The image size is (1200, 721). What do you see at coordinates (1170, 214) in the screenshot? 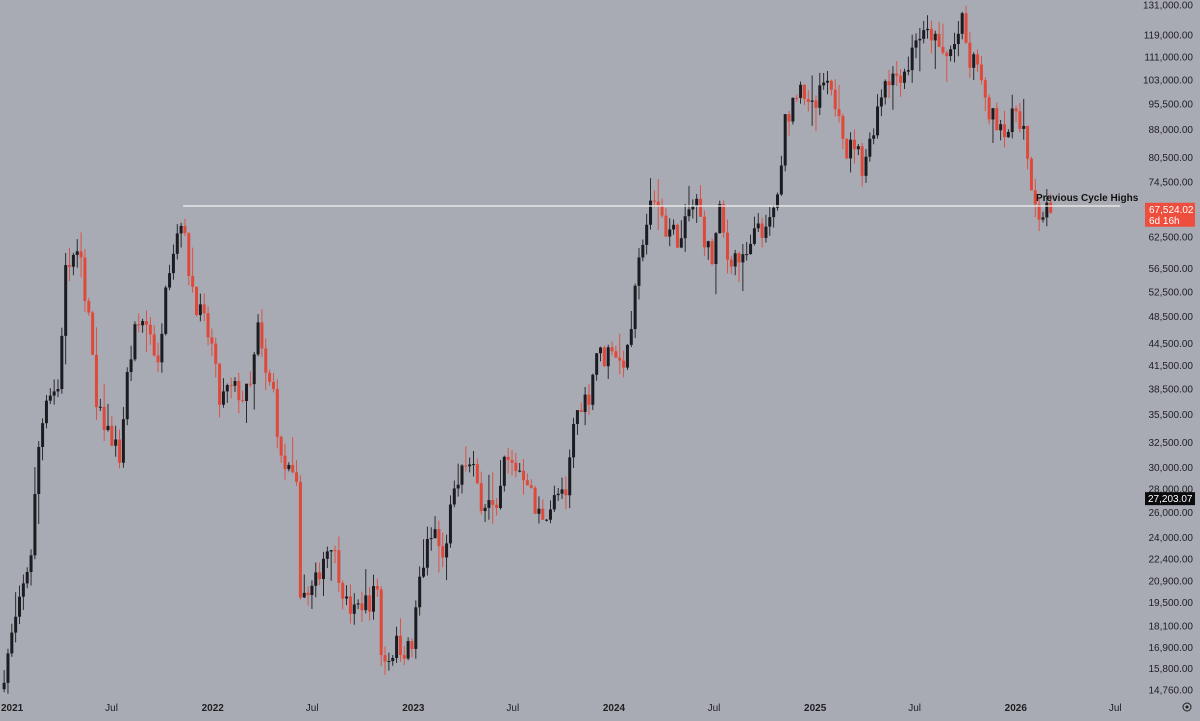
I see `last-price-badge: 67,524.02 6d 16h` at bounding box center [1170, 214].